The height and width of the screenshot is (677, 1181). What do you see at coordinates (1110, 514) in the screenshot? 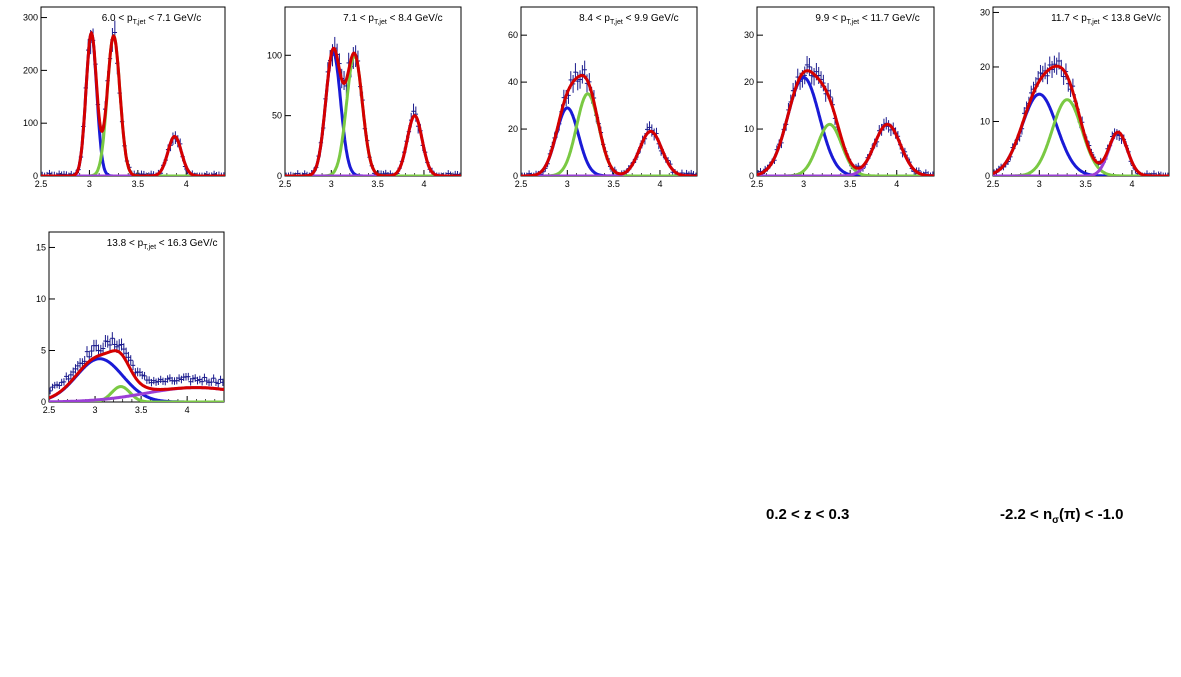
I see `nsigma-hi: -1.0` at bounding box center [1110, 514].